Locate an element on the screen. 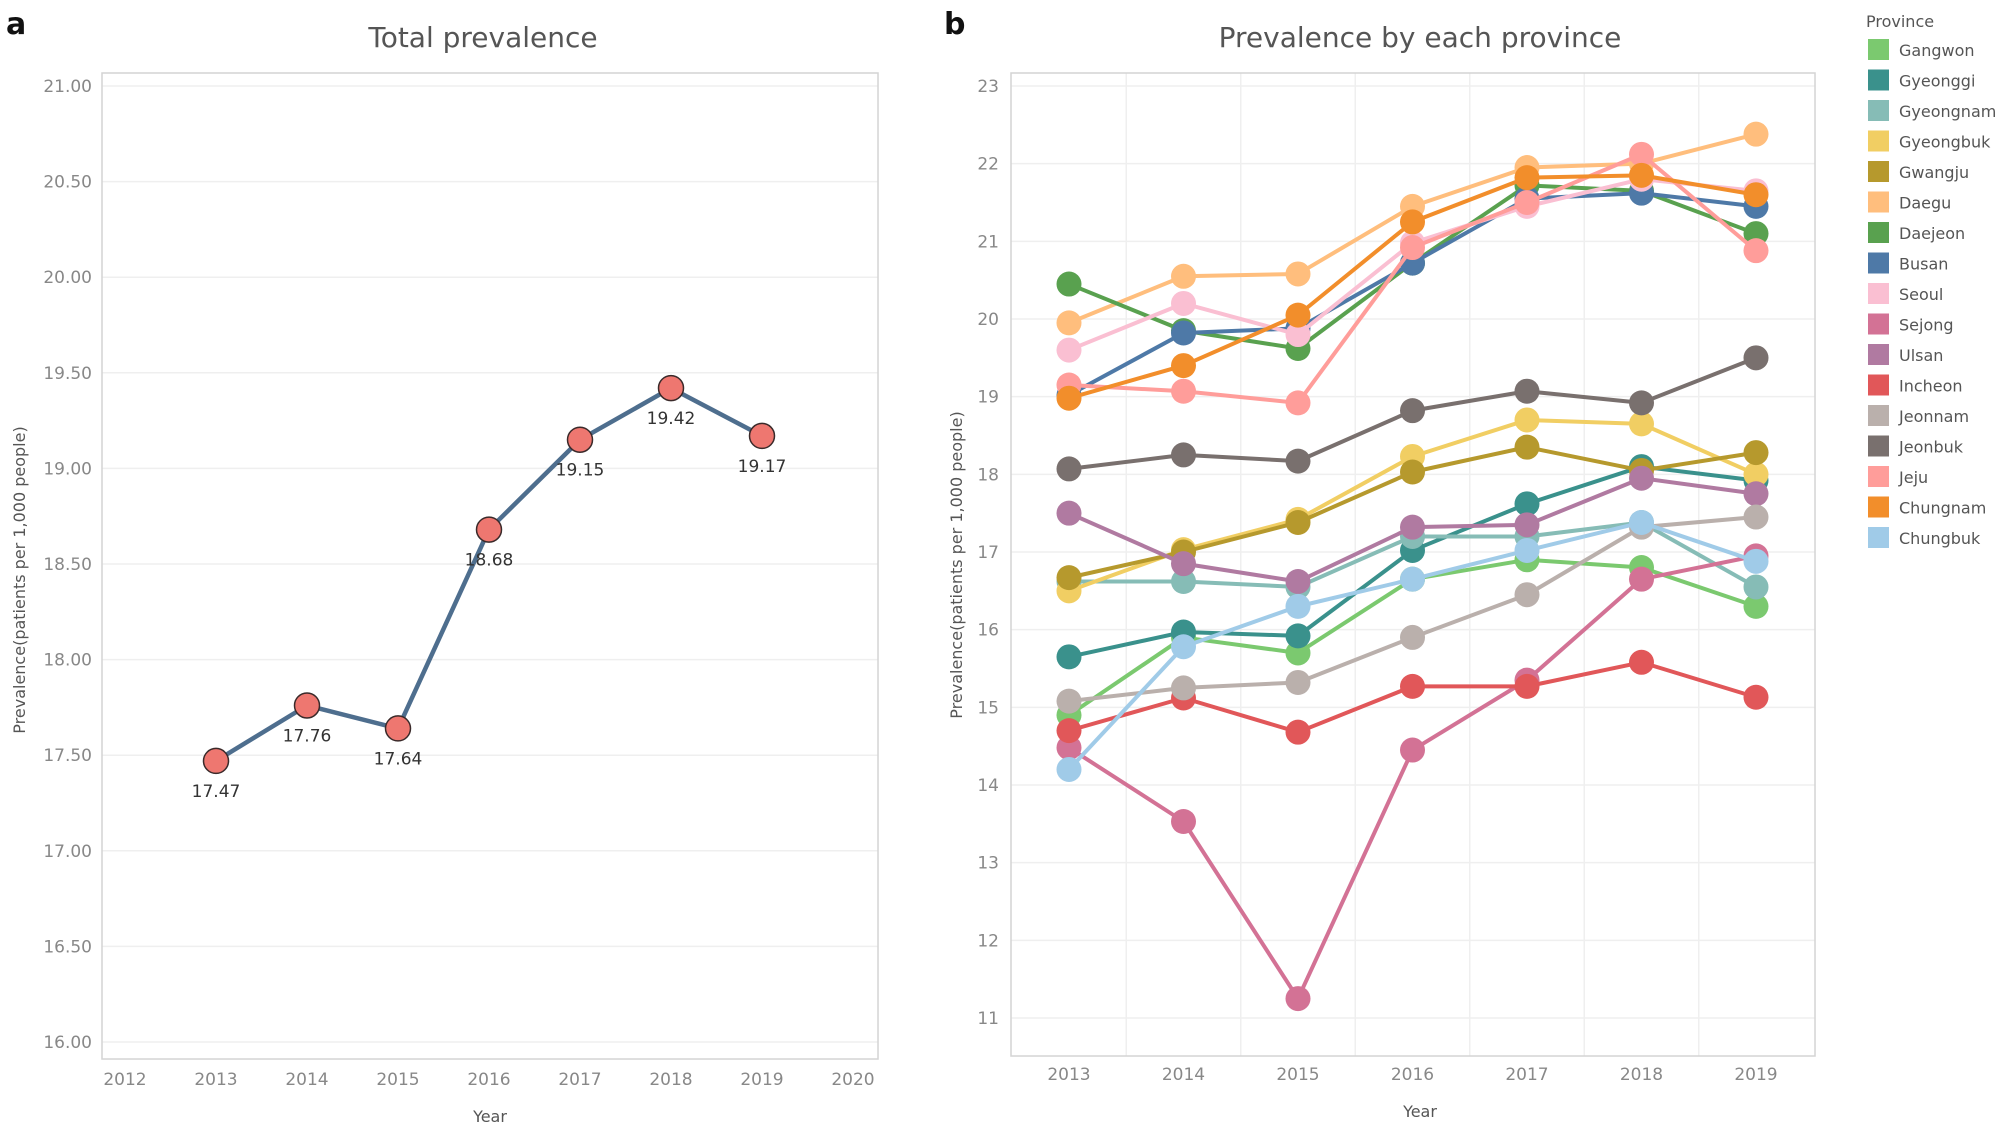 This screenshot has height=1132, width=2007. y-tick-label: 21 is located at coordinates (988, 242).